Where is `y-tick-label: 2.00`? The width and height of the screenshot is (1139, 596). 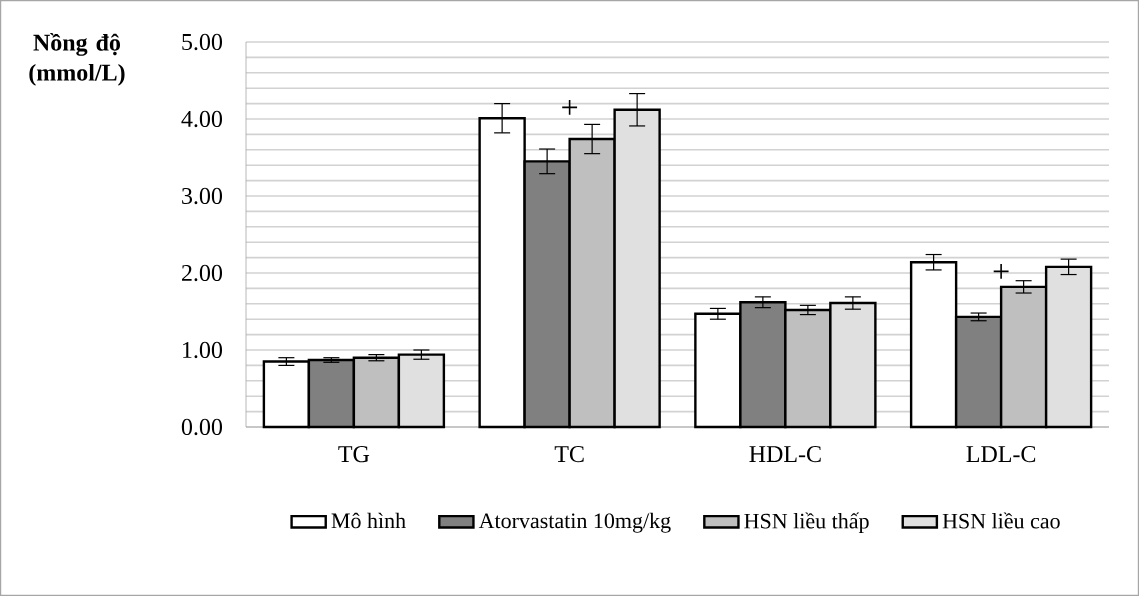 y-tick-label: 2.00 is located at coordinates (202, 273).